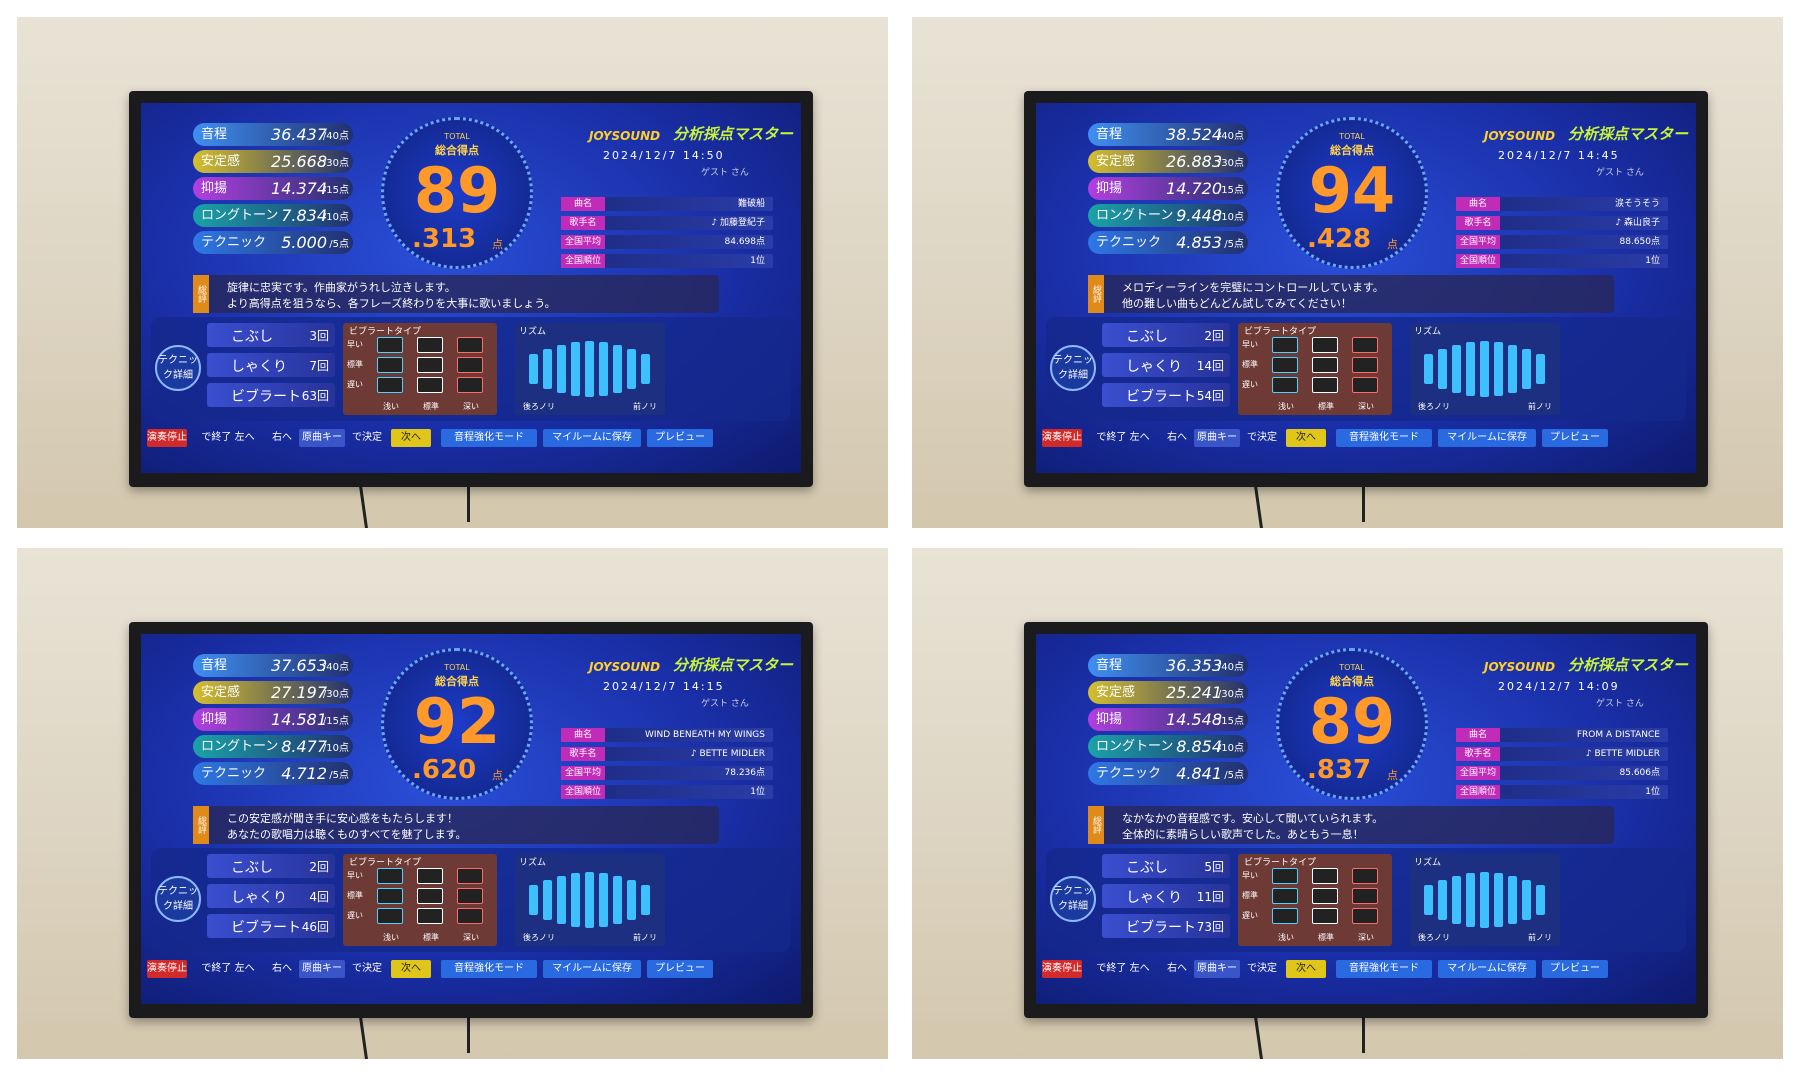  What do you see at coordinates (1339, 239) in the screenshot?
I see `total-dec: .428` at bounding box center [1339, 239].